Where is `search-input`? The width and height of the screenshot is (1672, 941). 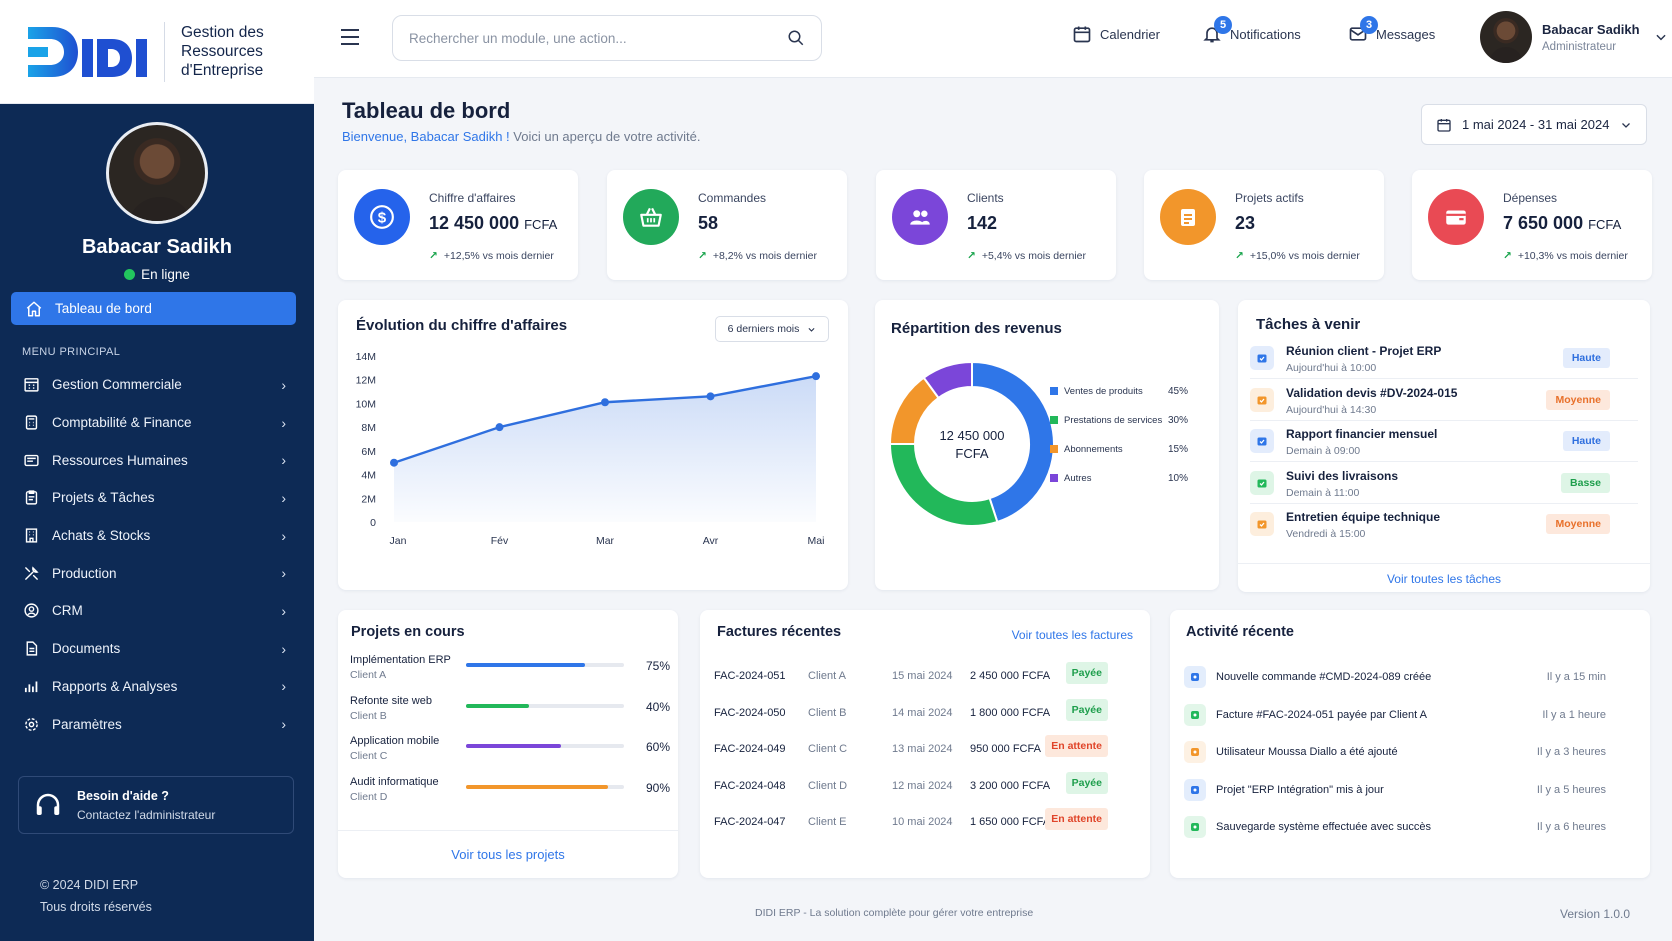
search-input is located at coordinates (598, 38).